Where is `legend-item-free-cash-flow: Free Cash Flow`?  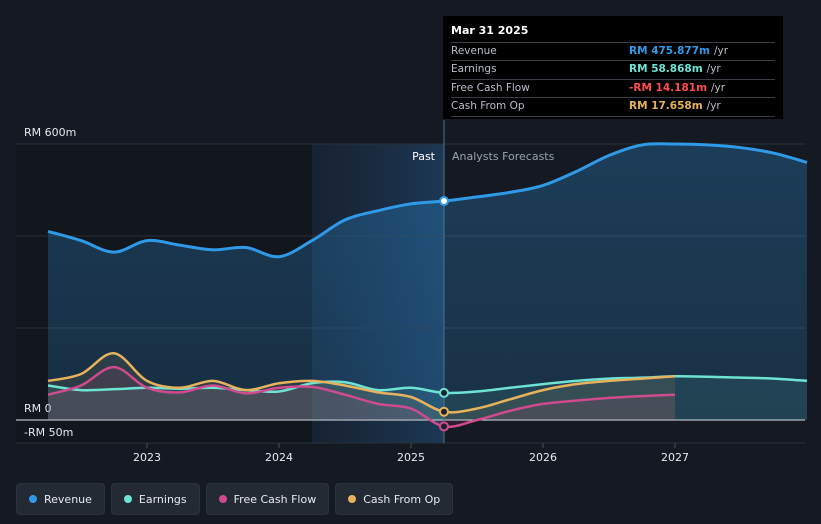
legend-item-free-cash-flow: Free Cash Flow is located at coordinates (267, 499).